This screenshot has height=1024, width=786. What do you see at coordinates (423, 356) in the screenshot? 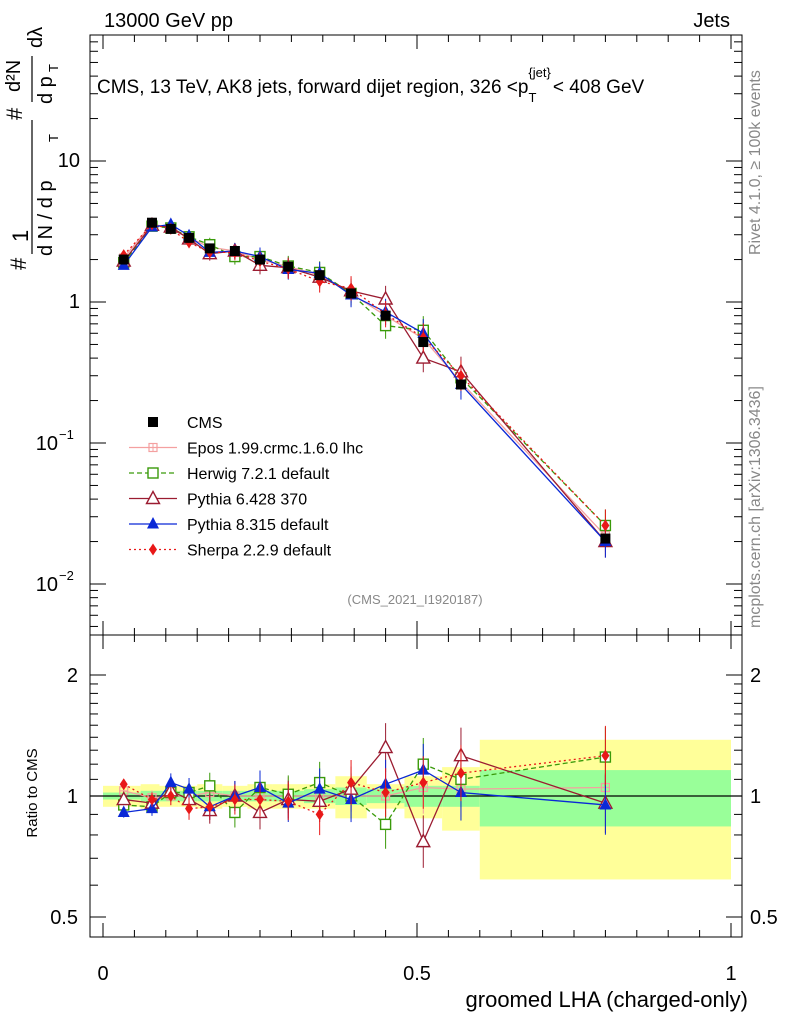
I see `series-2-point` at bounding box center [423, 356].